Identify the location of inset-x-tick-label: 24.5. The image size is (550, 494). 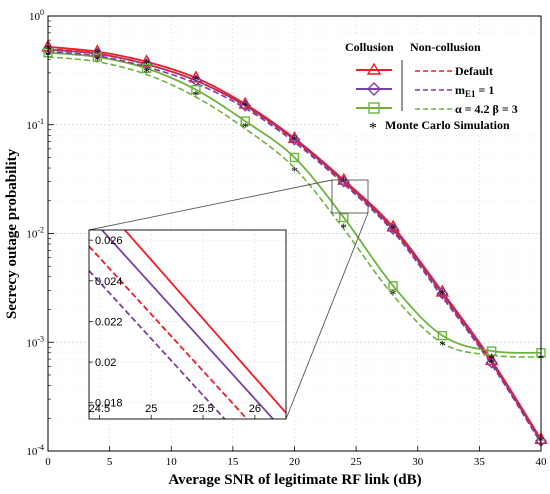
(99, 409).